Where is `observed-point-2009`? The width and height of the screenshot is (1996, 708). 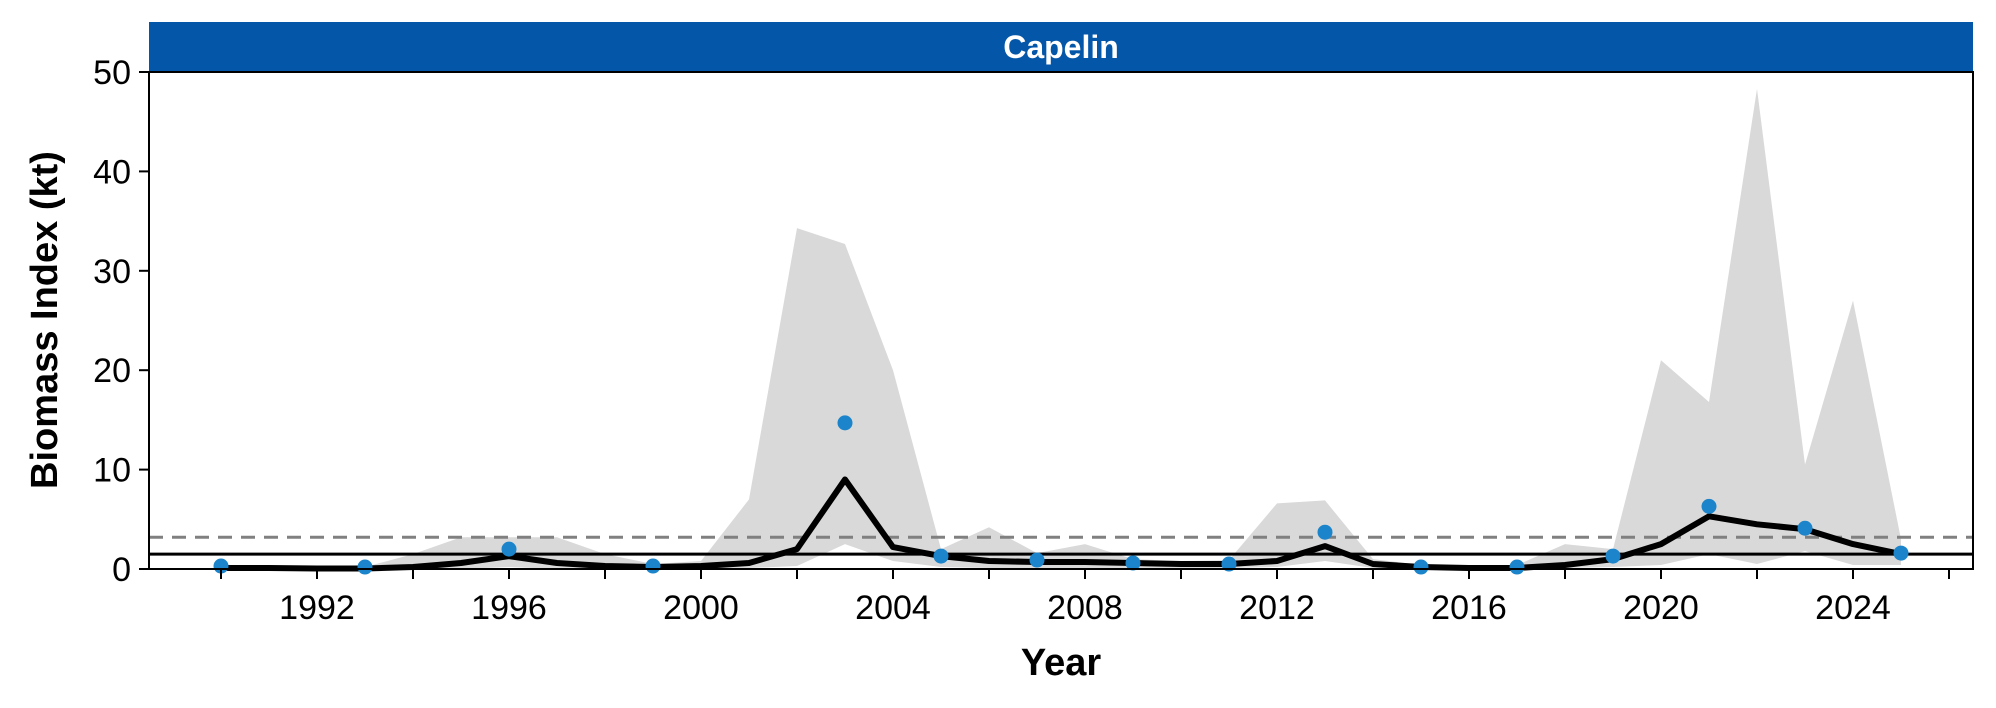 observed-point-2009 is located at coordinates (1133, 563).